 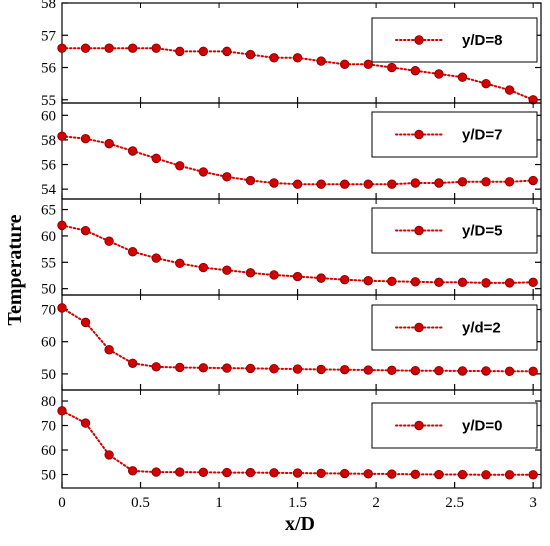 I want to click on x-tick-label: 1.5, so click(x=297, y=503).